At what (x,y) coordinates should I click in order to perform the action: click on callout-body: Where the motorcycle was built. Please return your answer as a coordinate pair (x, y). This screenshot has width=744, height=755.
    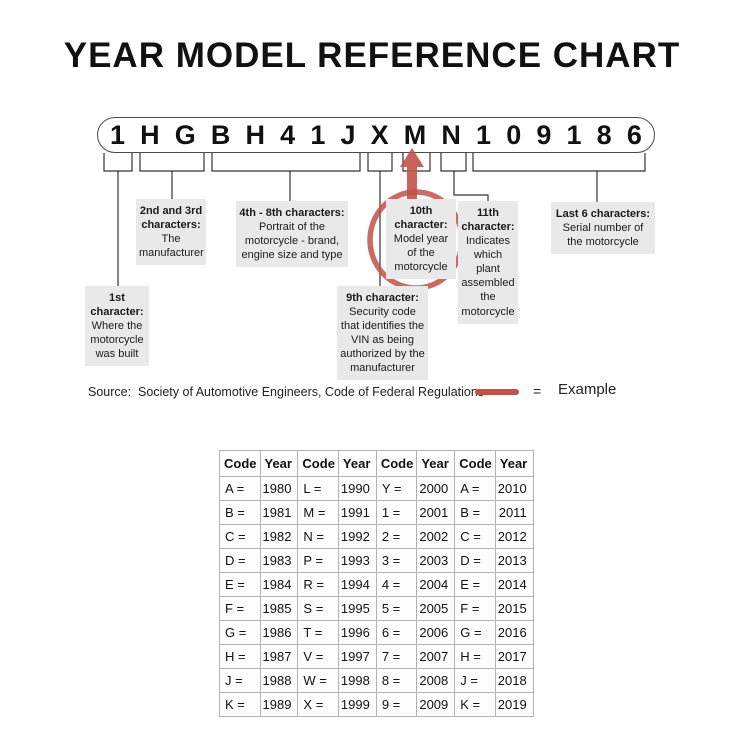
    Looking at the image, I should click on (117, 340).